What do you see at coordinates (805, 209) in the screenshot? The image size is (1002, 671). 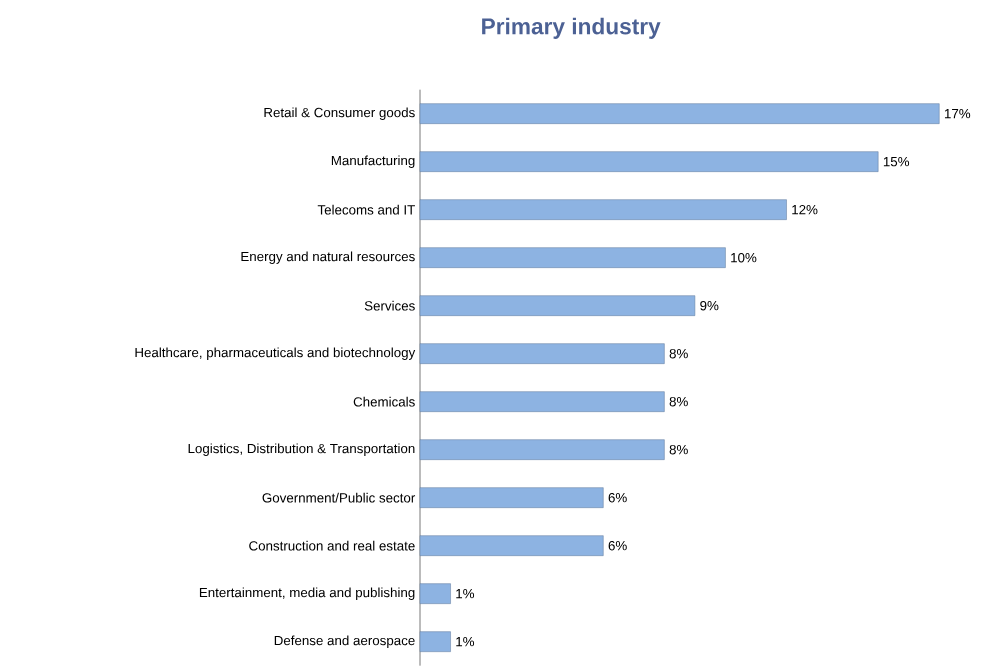 I see `data-label: 12%` at bounding box center [805, 209].